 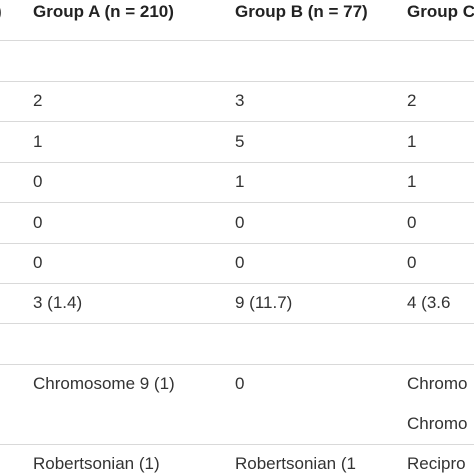 What do you see at coordinates (295, 463) in the screenshot?
I see `table-cell: Robertsonian (1` at bounding box center [295, 463].